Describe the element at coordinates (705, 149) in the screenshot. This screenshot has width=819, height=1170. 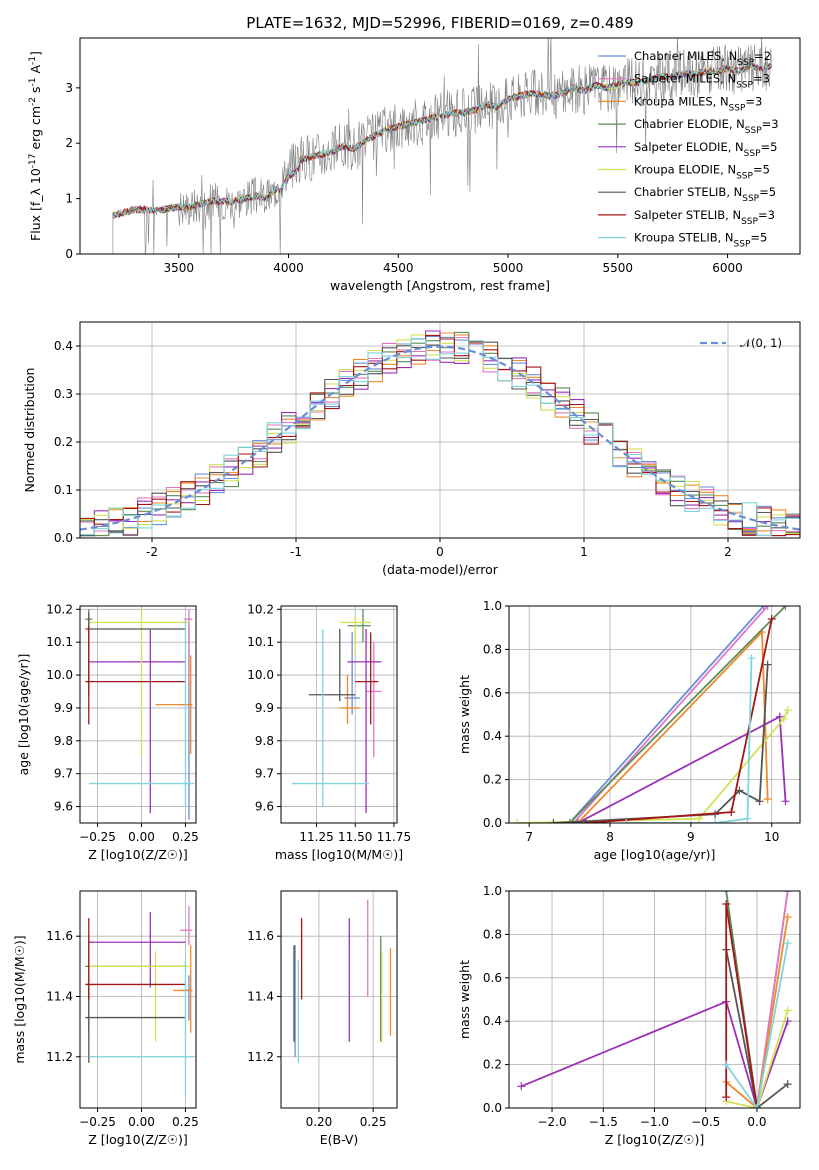
I see `legend-entry: Salpeter ELODIE, NSSP=5` at that location.